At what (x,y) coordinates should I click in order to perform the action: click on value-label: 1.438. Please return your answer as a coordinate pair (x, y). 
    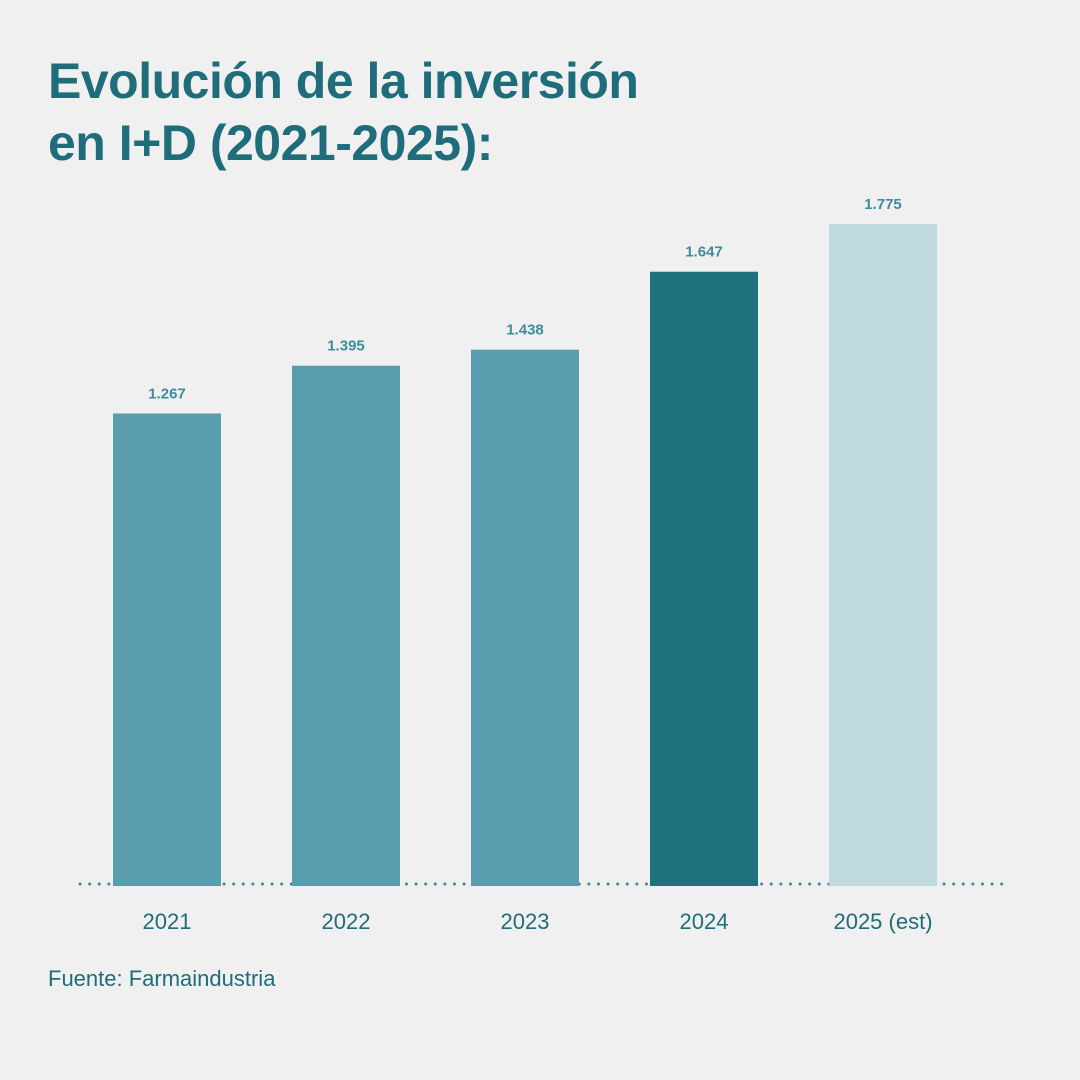
    Looking at the image, I should click on (525, 330).